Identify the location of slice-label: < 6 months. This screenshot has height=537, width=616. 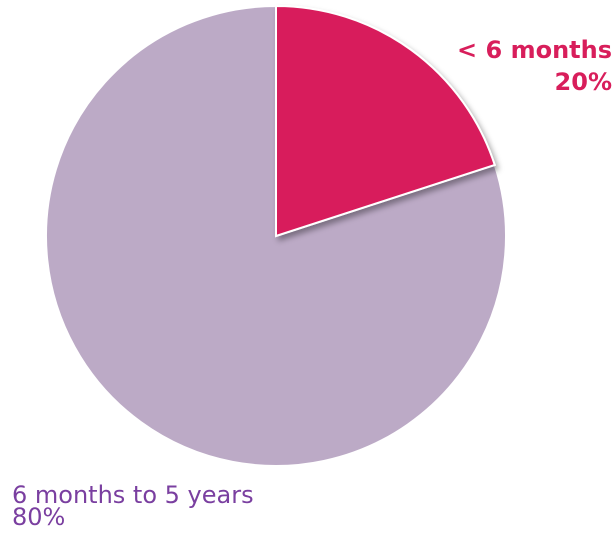
(534, 50).